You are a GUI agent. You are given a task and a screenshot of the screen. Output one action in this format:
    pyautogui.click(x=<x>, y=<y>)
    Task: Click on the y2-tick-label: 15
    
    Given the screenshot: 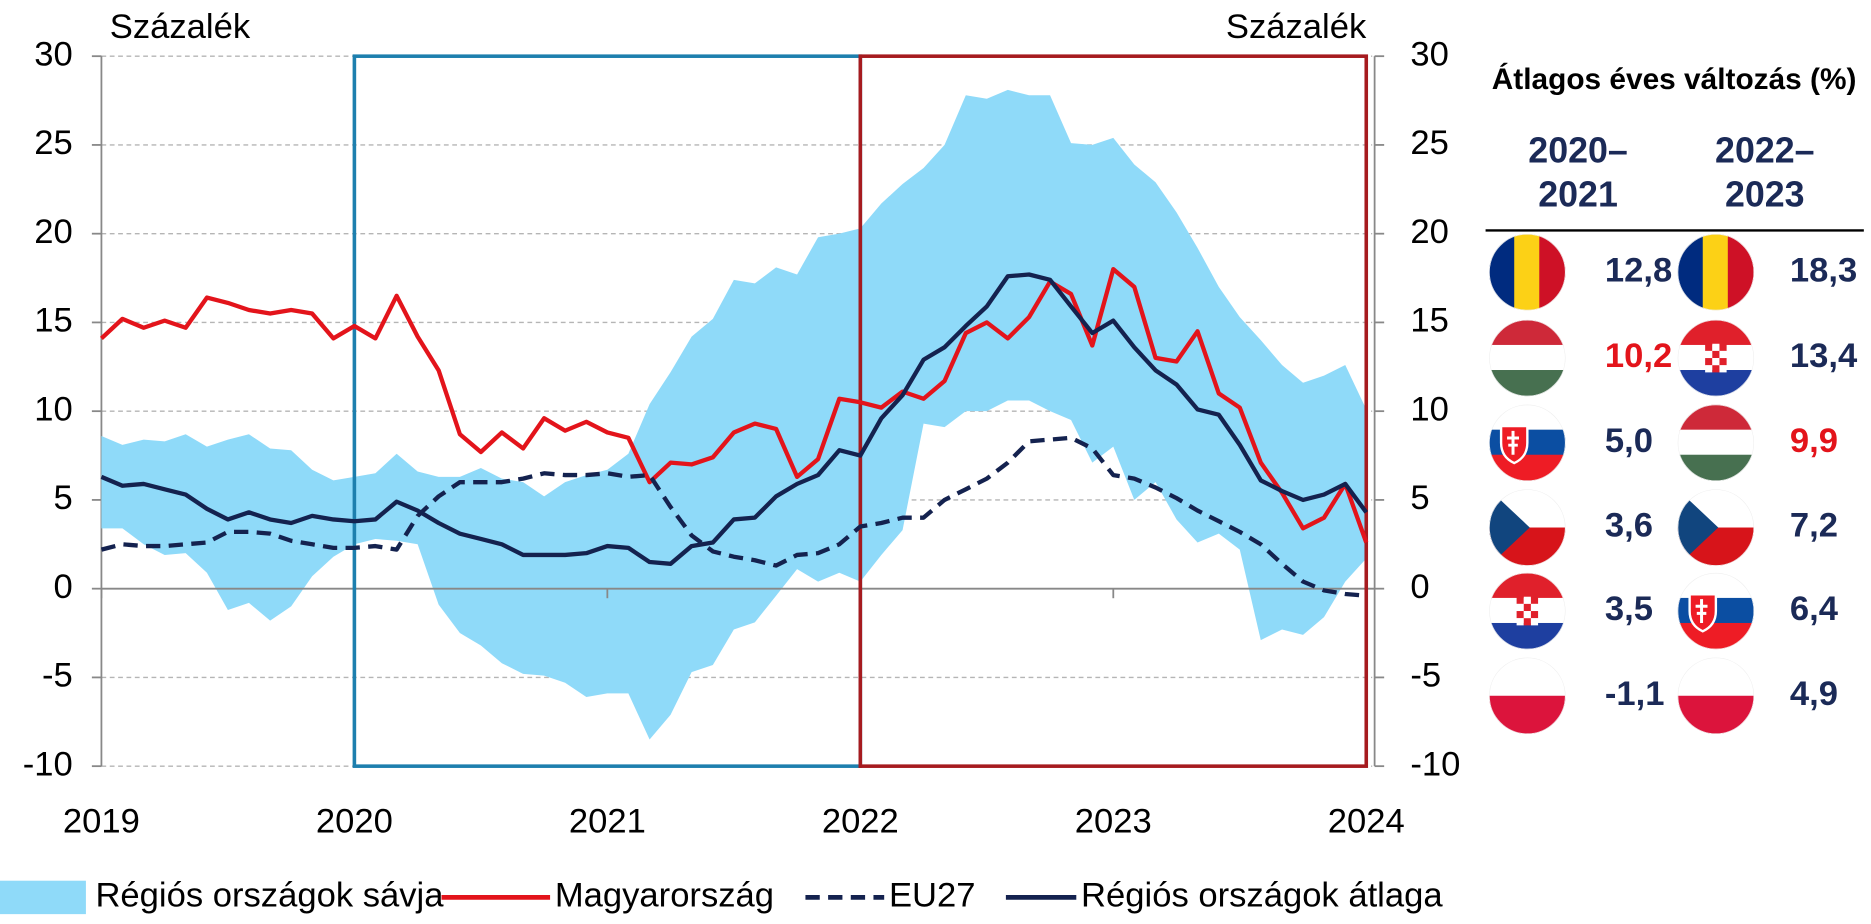 What is the action you would take?
    pyautogui.click(x=1429, y=321)
    